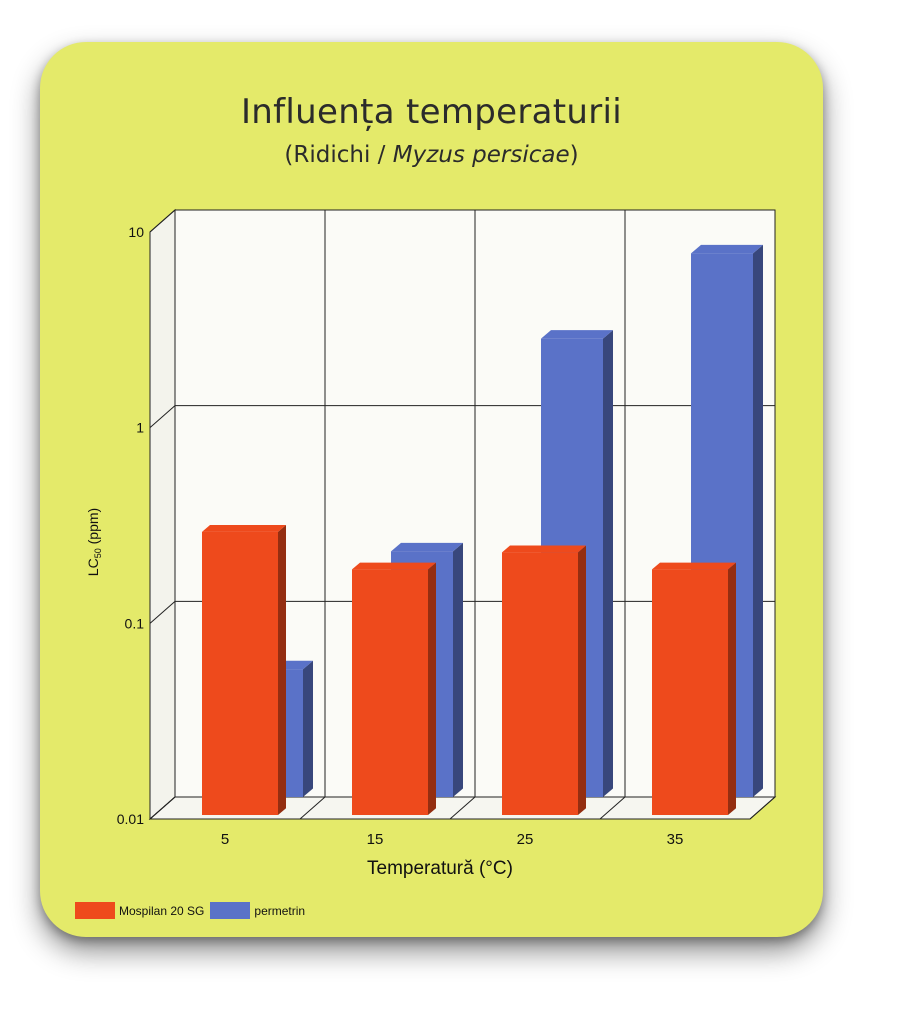  Describe the element at coordinates (758, 521) in the screenshot. I see `bar-permetrin-35-side` at that location.